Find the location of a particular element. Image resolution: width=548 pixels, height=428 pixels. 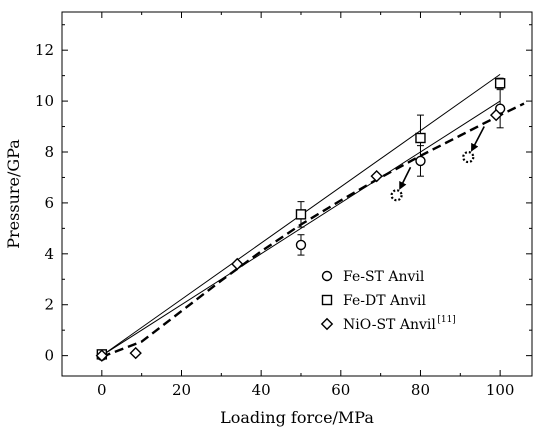

legend-marker-diamond is located at coordinates (327, 324).